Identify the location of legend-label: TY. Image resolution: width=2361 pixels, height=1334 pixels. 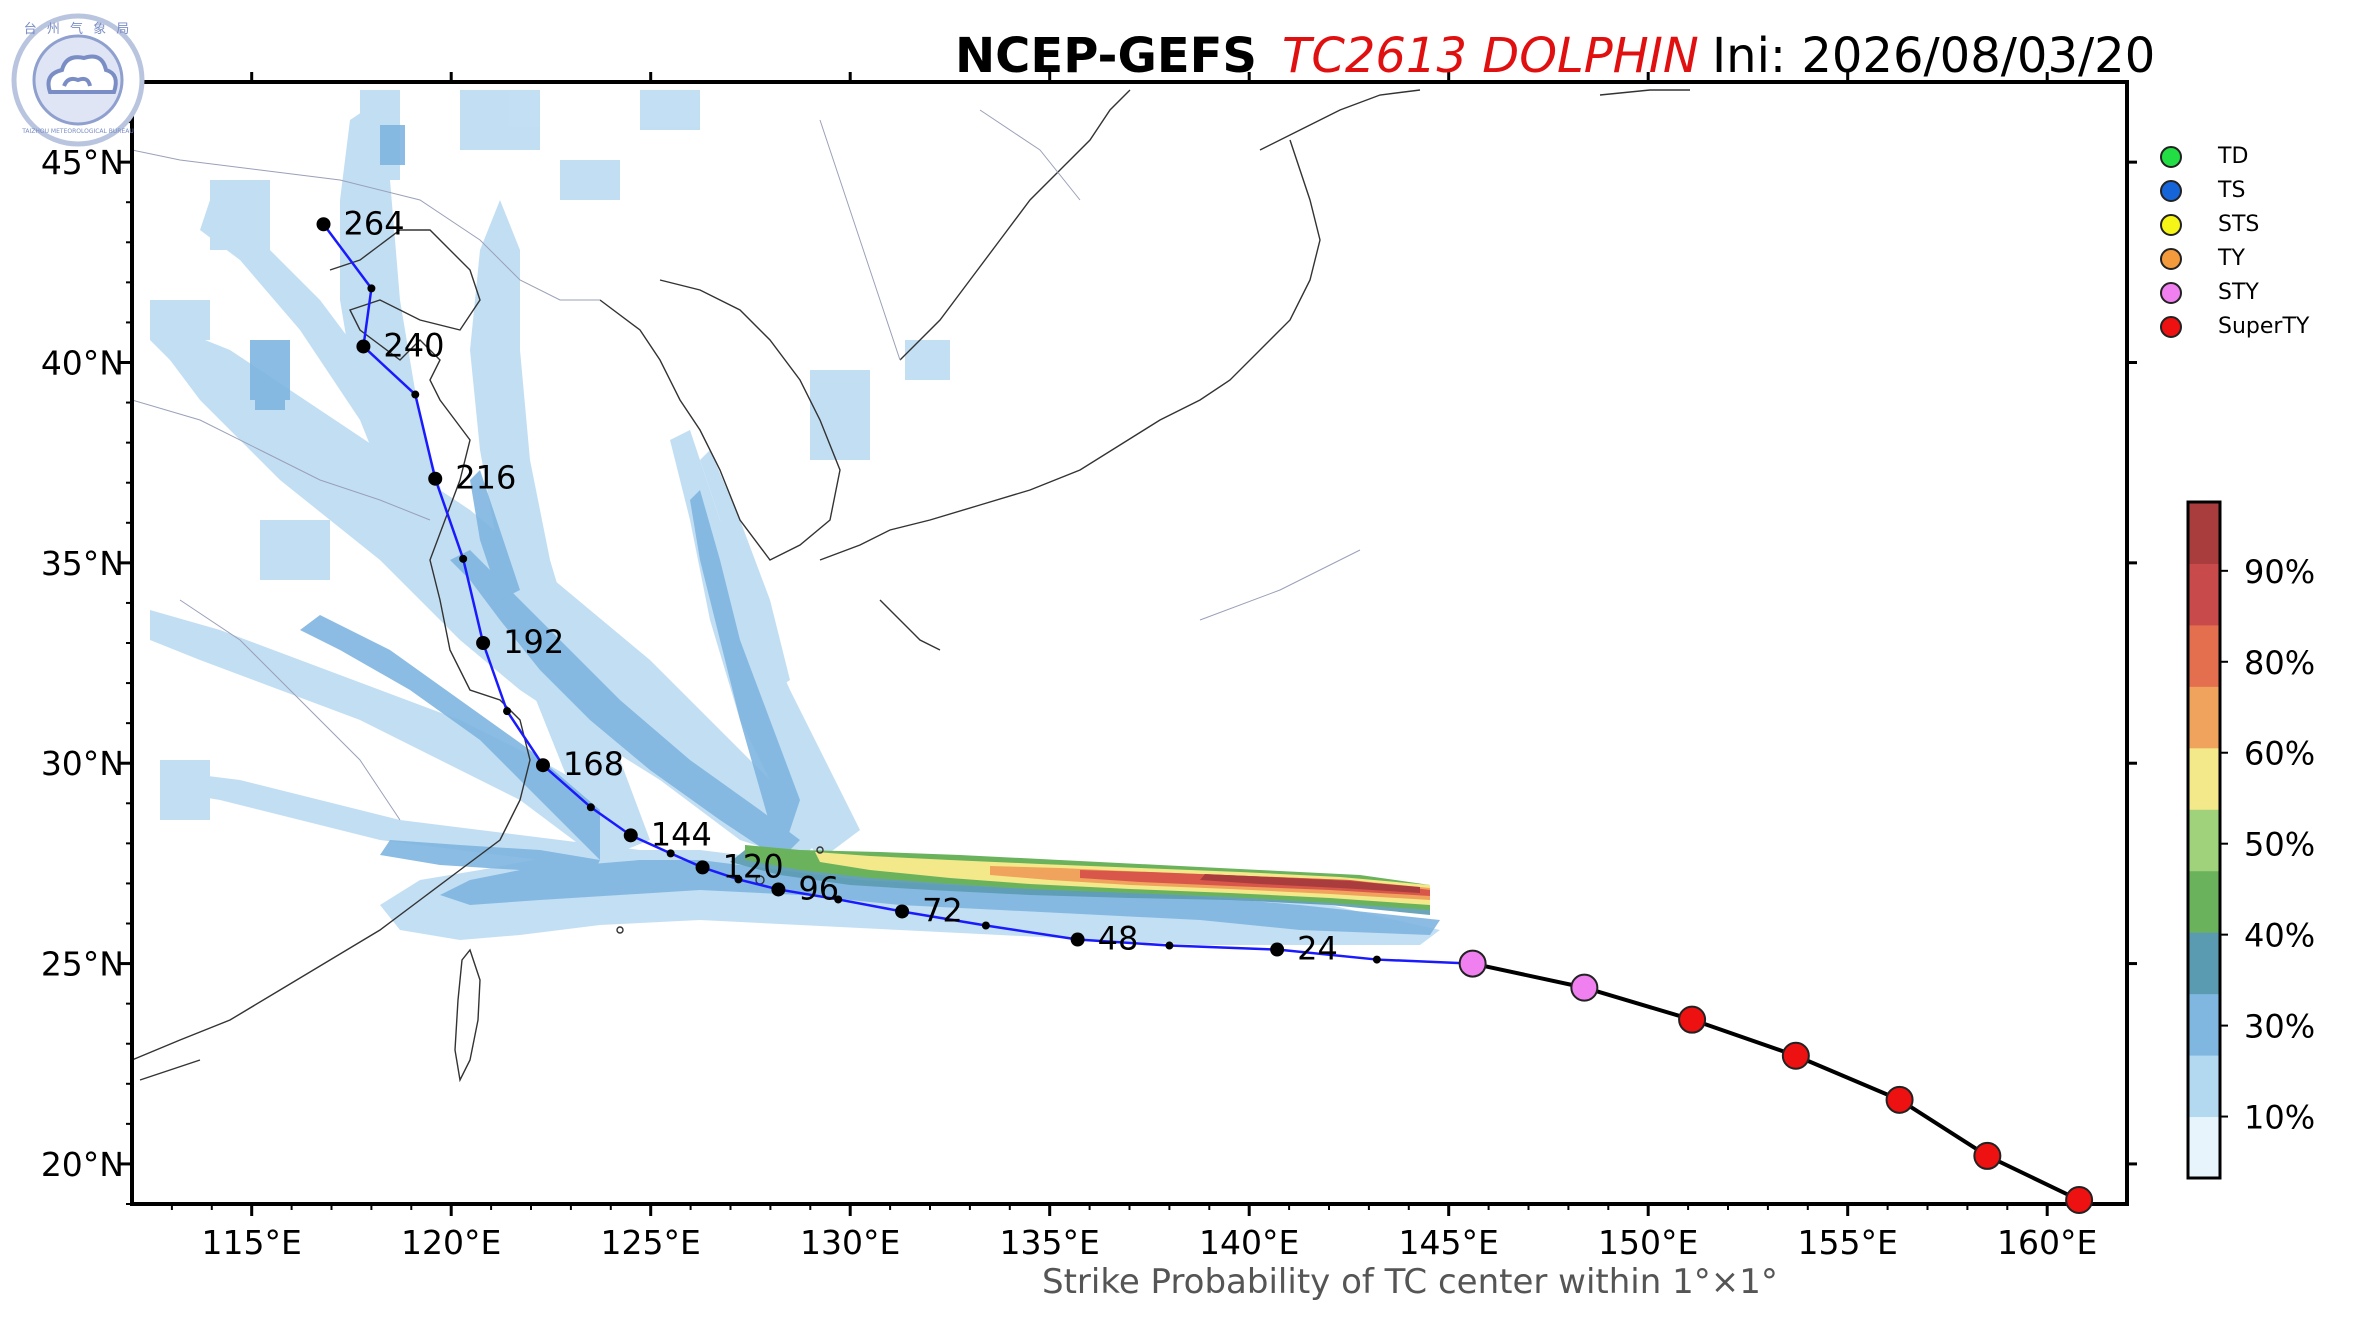
(2231, 258).